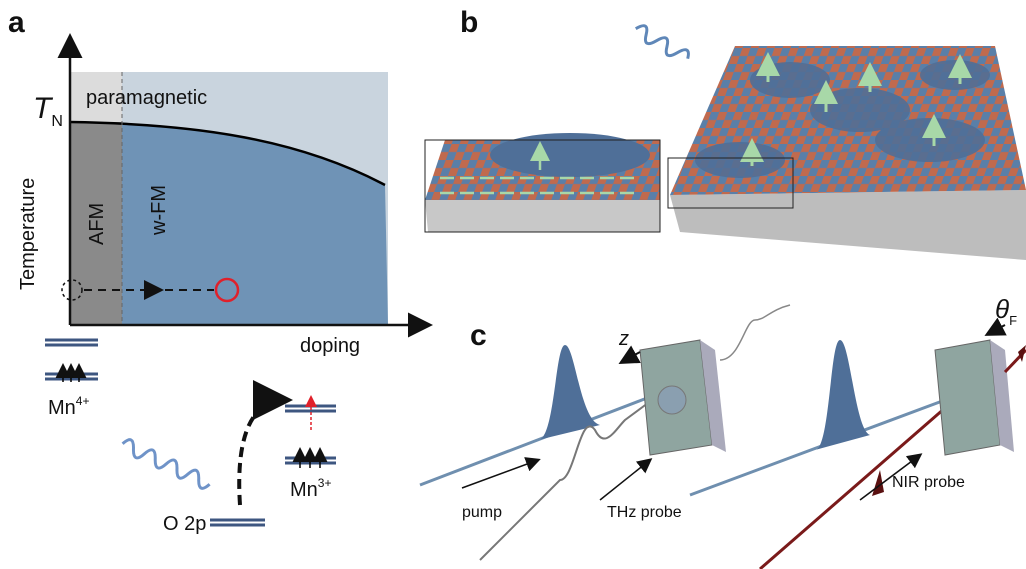  I want to click on tn-label: TN, so click(48, 111).